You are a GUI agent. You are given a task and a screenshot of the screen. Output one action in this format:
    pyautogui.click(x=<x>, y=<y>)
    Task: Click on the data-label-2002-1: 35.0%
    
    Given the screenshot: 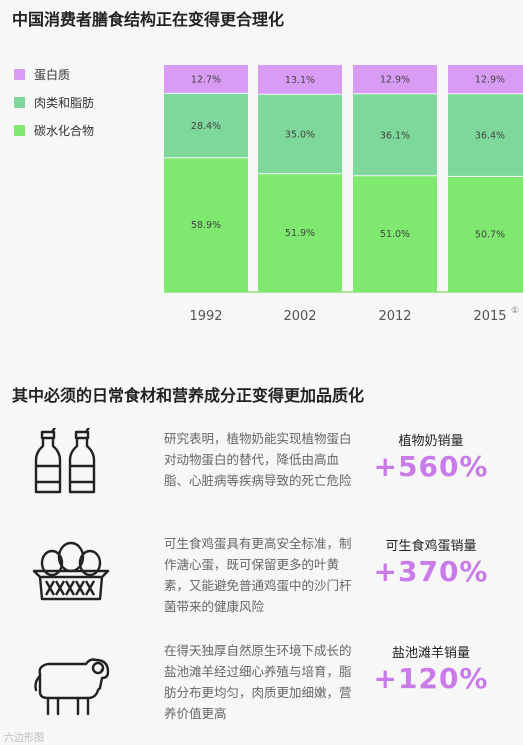 What is the action you would take?
    pyautogui.click(x=300, y=134)
    